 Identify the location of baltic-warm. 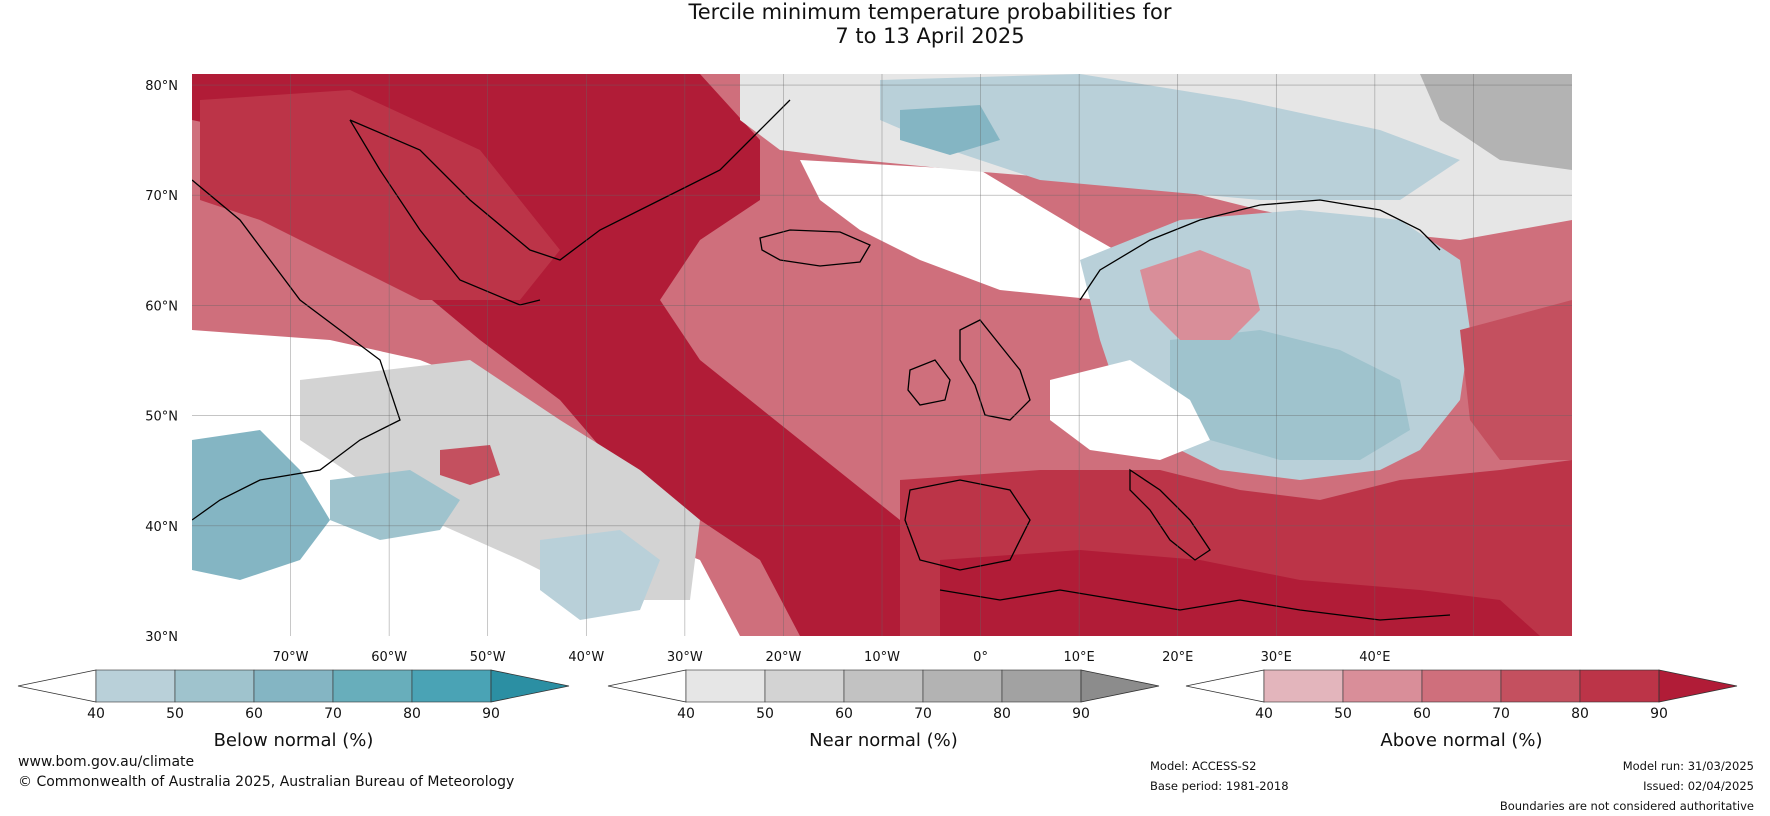
(1200, 295).